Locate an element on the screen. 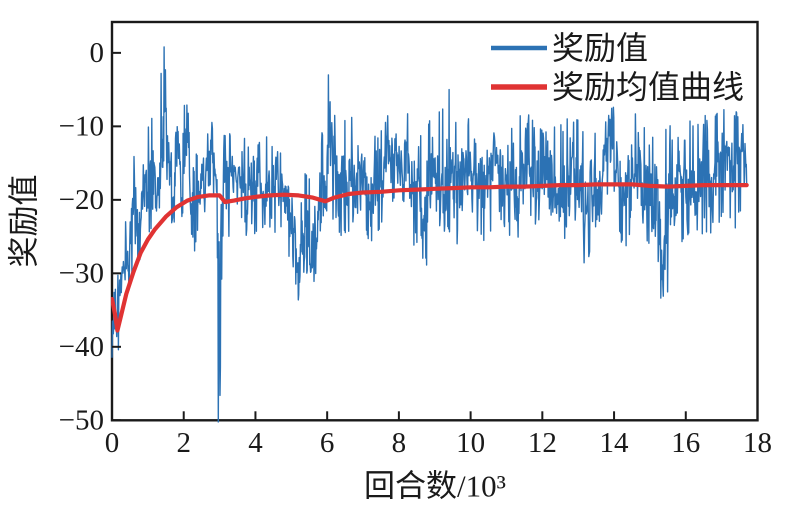 Image resolution: width=785 pixels, height=507 pixels. legend-mean-label: 奖励均值曲线 is located at coordinates (648, 87).